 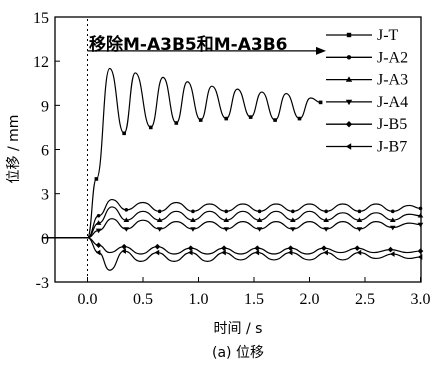 What do you see at coordinates (254, 279) in the screenshot?
I see `x-tick-marks` at bounding box center [254, 279].